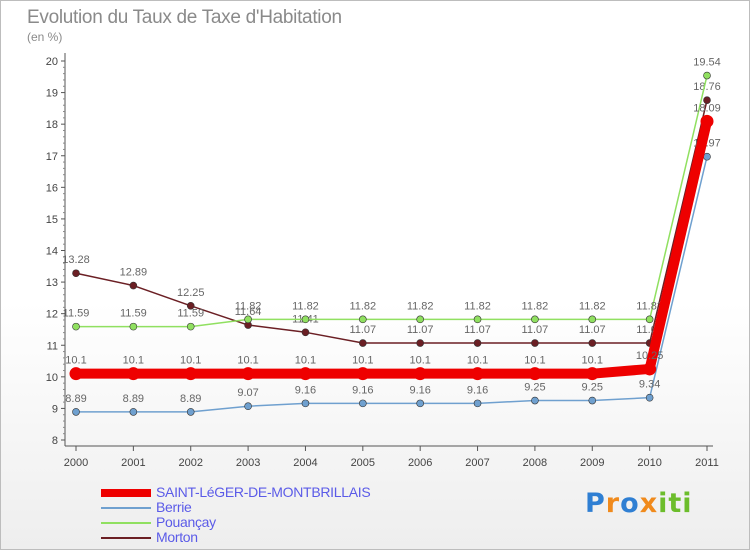  Describe the element at coordinates (420, 343) in the screenshot. I see `data-point-morton-2006` at that location.